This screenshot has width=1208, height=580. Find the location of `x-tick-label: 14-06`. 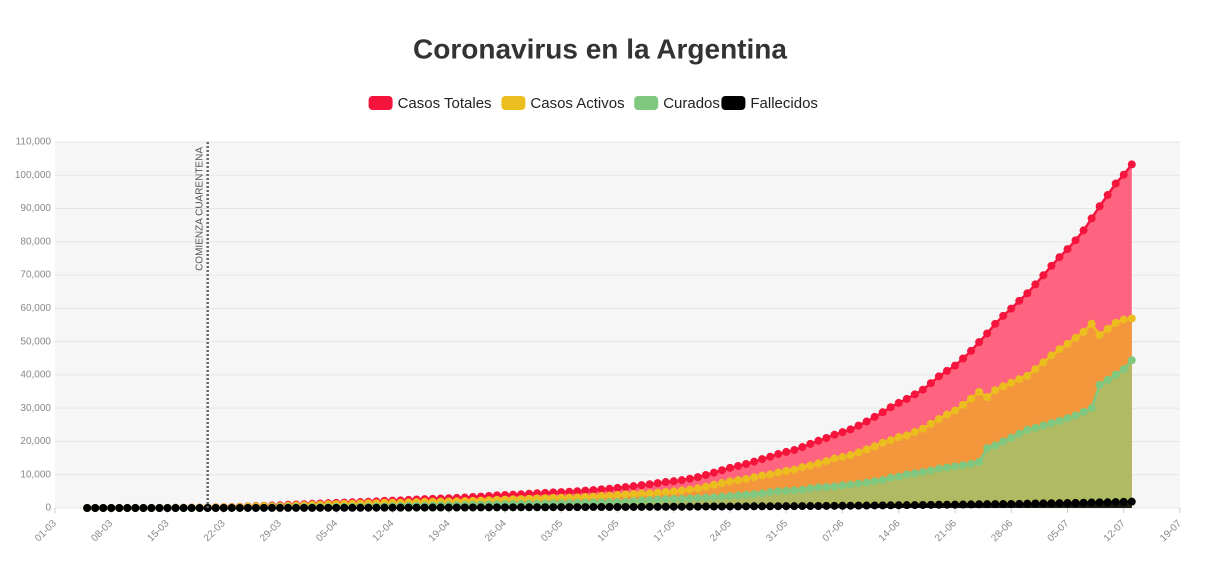

x-tick-label: 14-06 is located at coordinates (890, 531).